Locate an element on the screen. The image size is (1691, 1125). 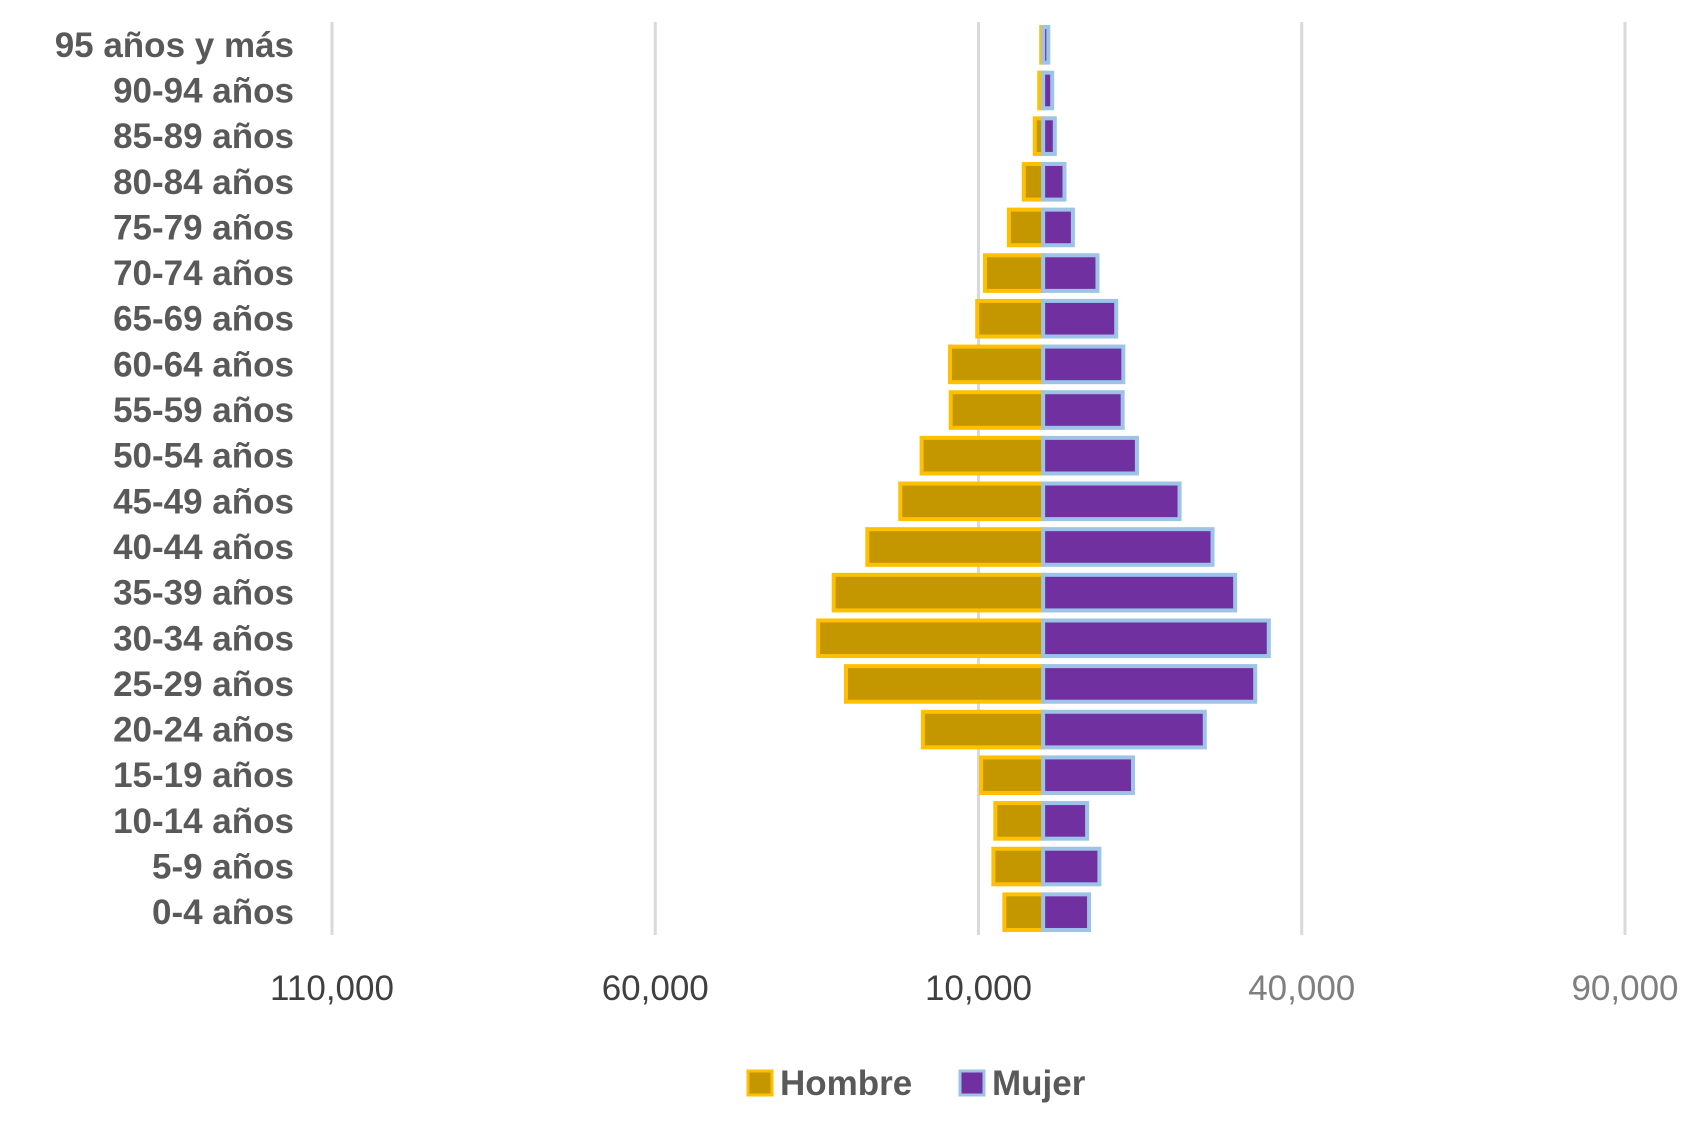
x-tick-label: 10,000 is located at coordinates (978, 988).